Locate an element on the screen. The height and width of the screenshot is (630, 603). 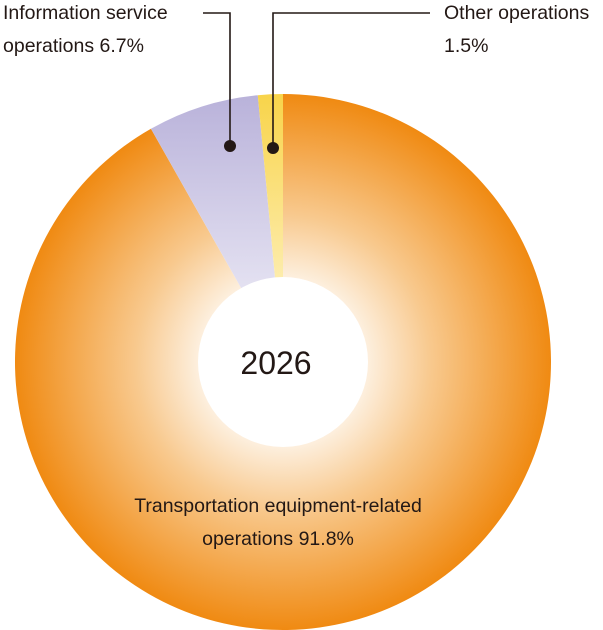
donut-hole is located at coordinates (283, 362).